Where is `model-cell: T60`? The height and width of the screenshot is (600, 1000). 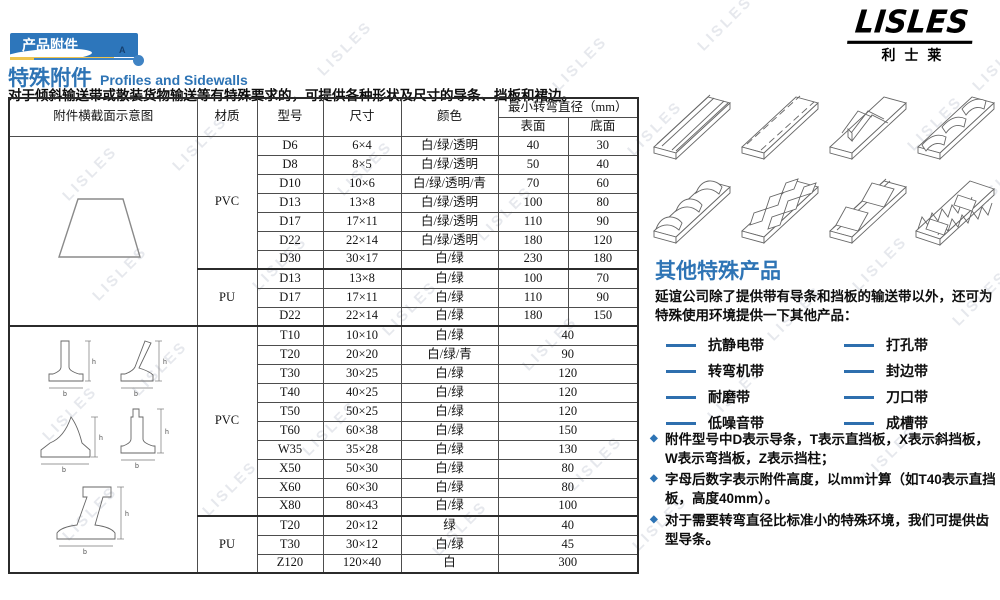 model-cell: T60 is located at coordinates (290, 430).